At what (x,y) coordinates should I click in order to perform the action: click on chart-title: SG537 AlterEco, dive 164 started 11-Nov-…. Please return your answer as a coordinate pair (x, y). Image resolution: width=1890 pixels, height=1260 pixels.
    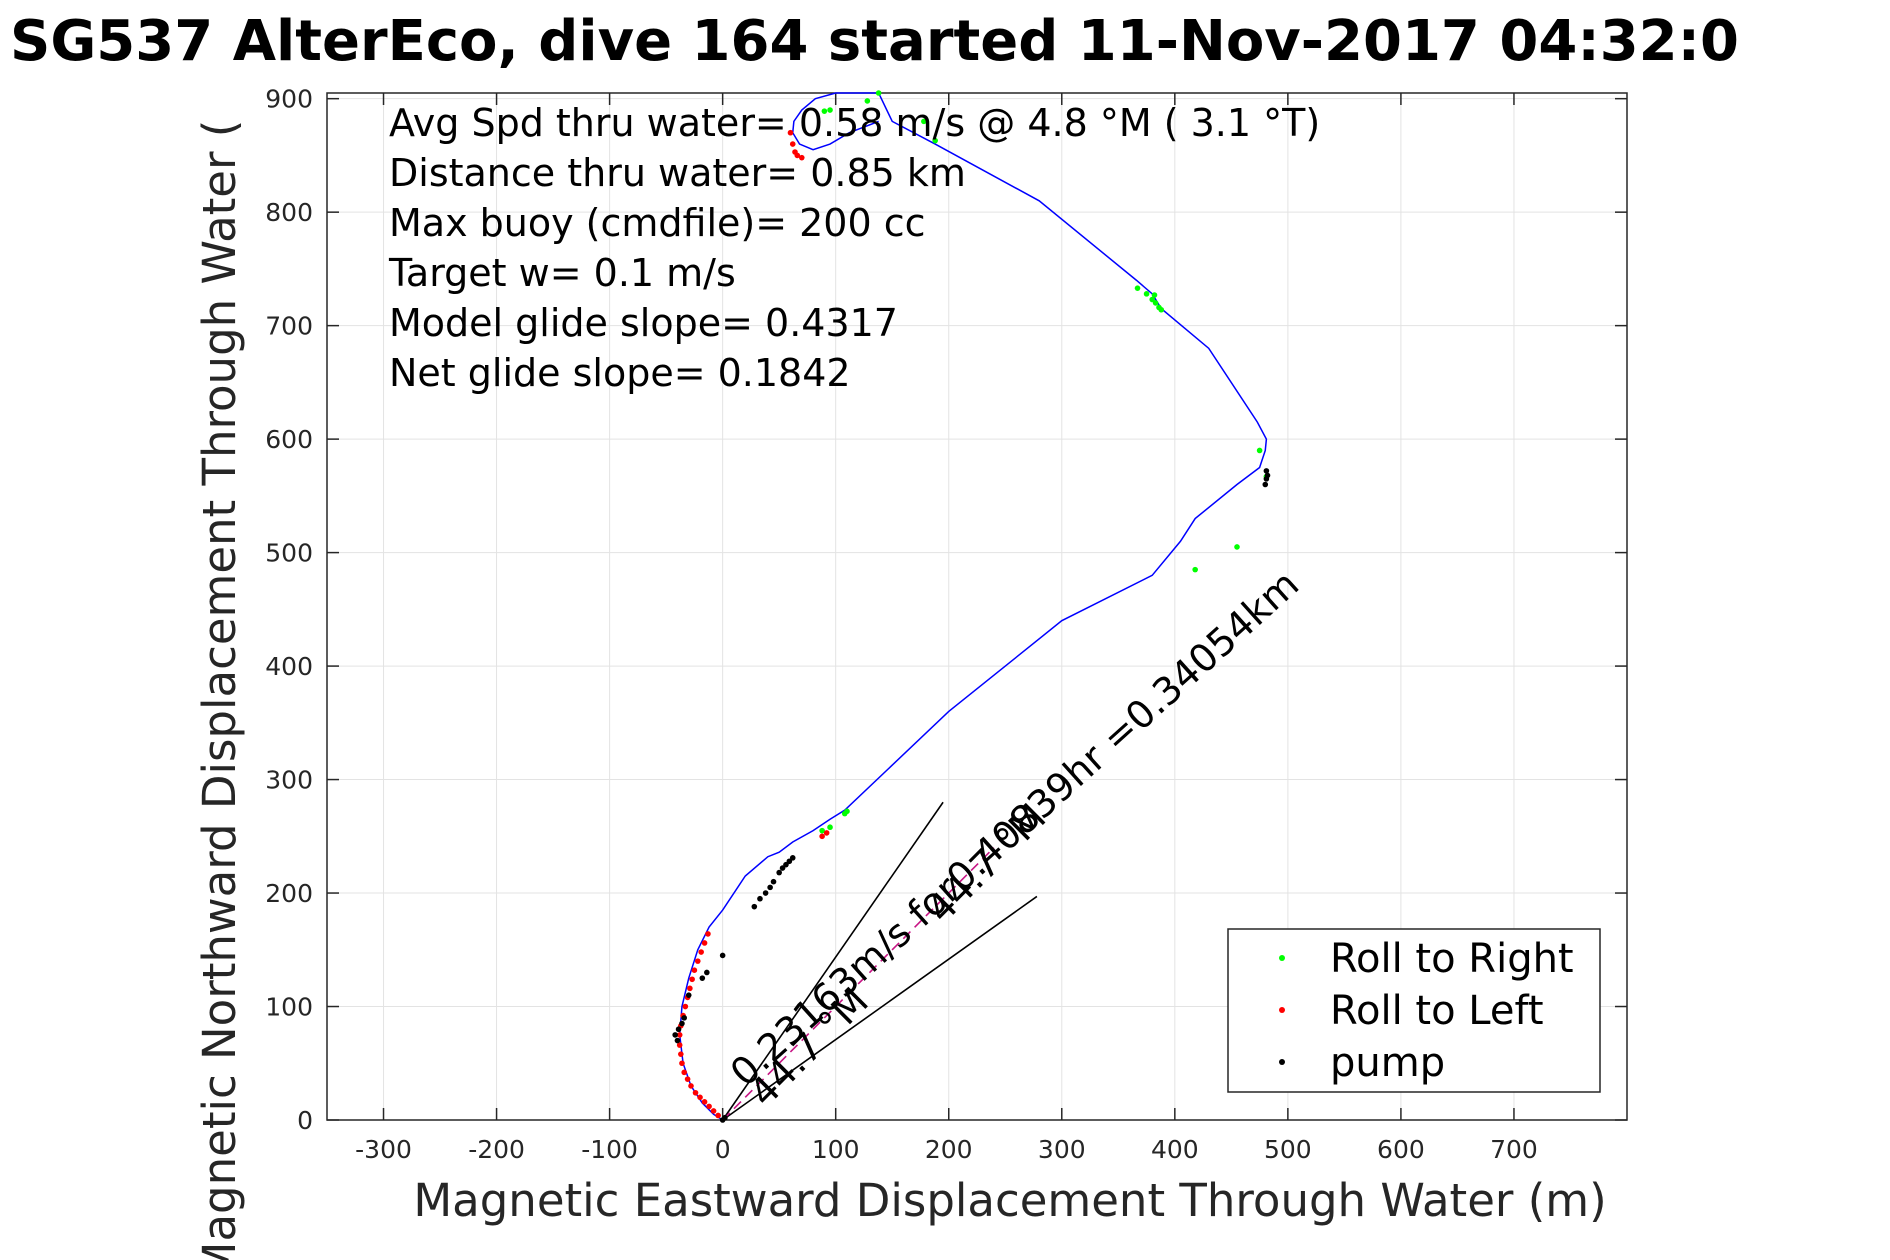
    Looking at the image, I should click on (874, 41).